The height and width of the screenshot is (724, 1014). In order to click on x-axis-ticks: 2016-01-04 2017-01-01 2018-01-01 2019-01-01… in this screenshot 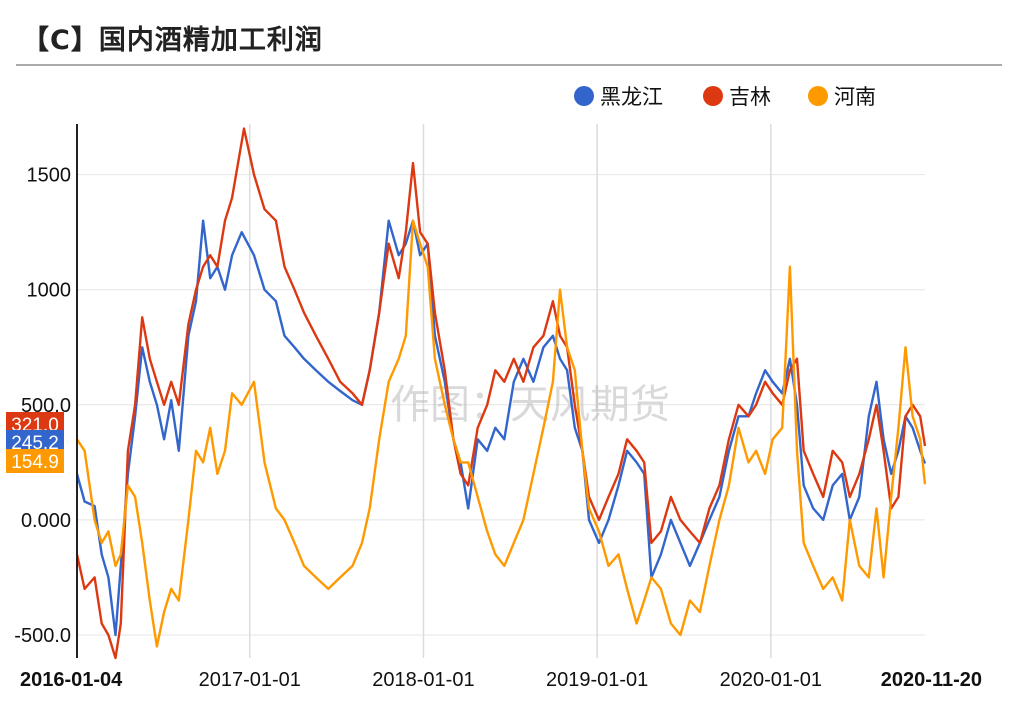, I will do `click(501, 680)`.